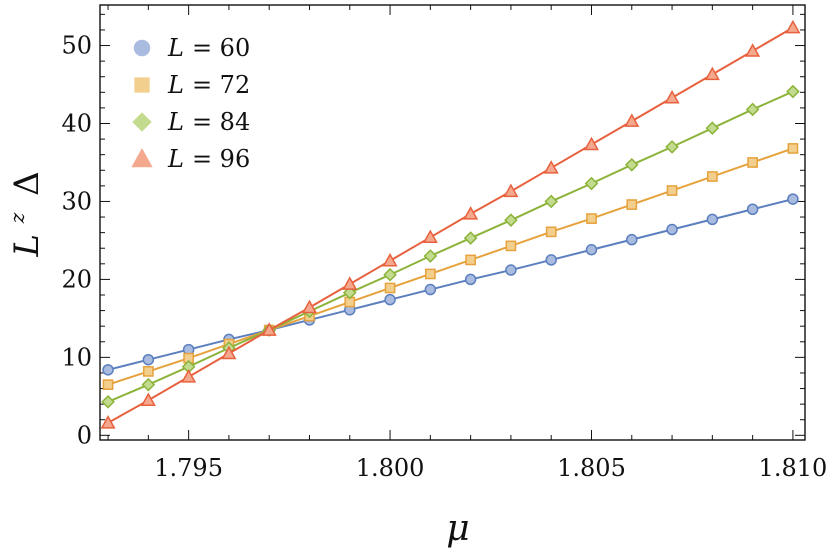 Image resolution: width=830 pixels, height=556 pixels. I want to click on x-tick-label: 1.805, so click(591, 468).